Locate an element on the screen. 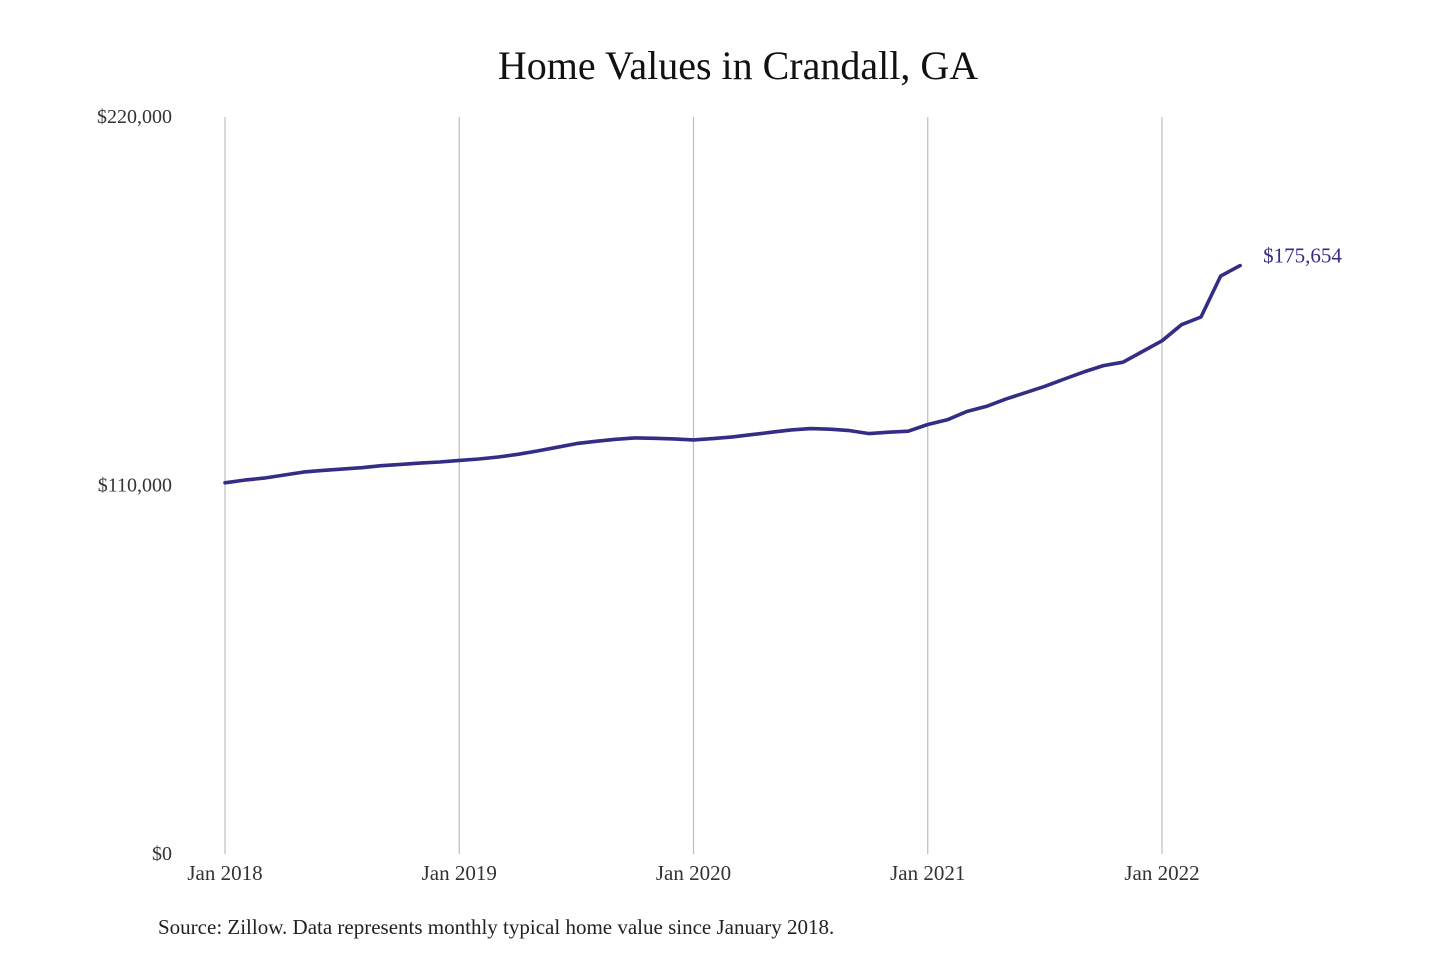 Image resolution: width=1440 pixels, height=960 pixels. end-value-label: $175,654 is located at coordinates (1302, 256).